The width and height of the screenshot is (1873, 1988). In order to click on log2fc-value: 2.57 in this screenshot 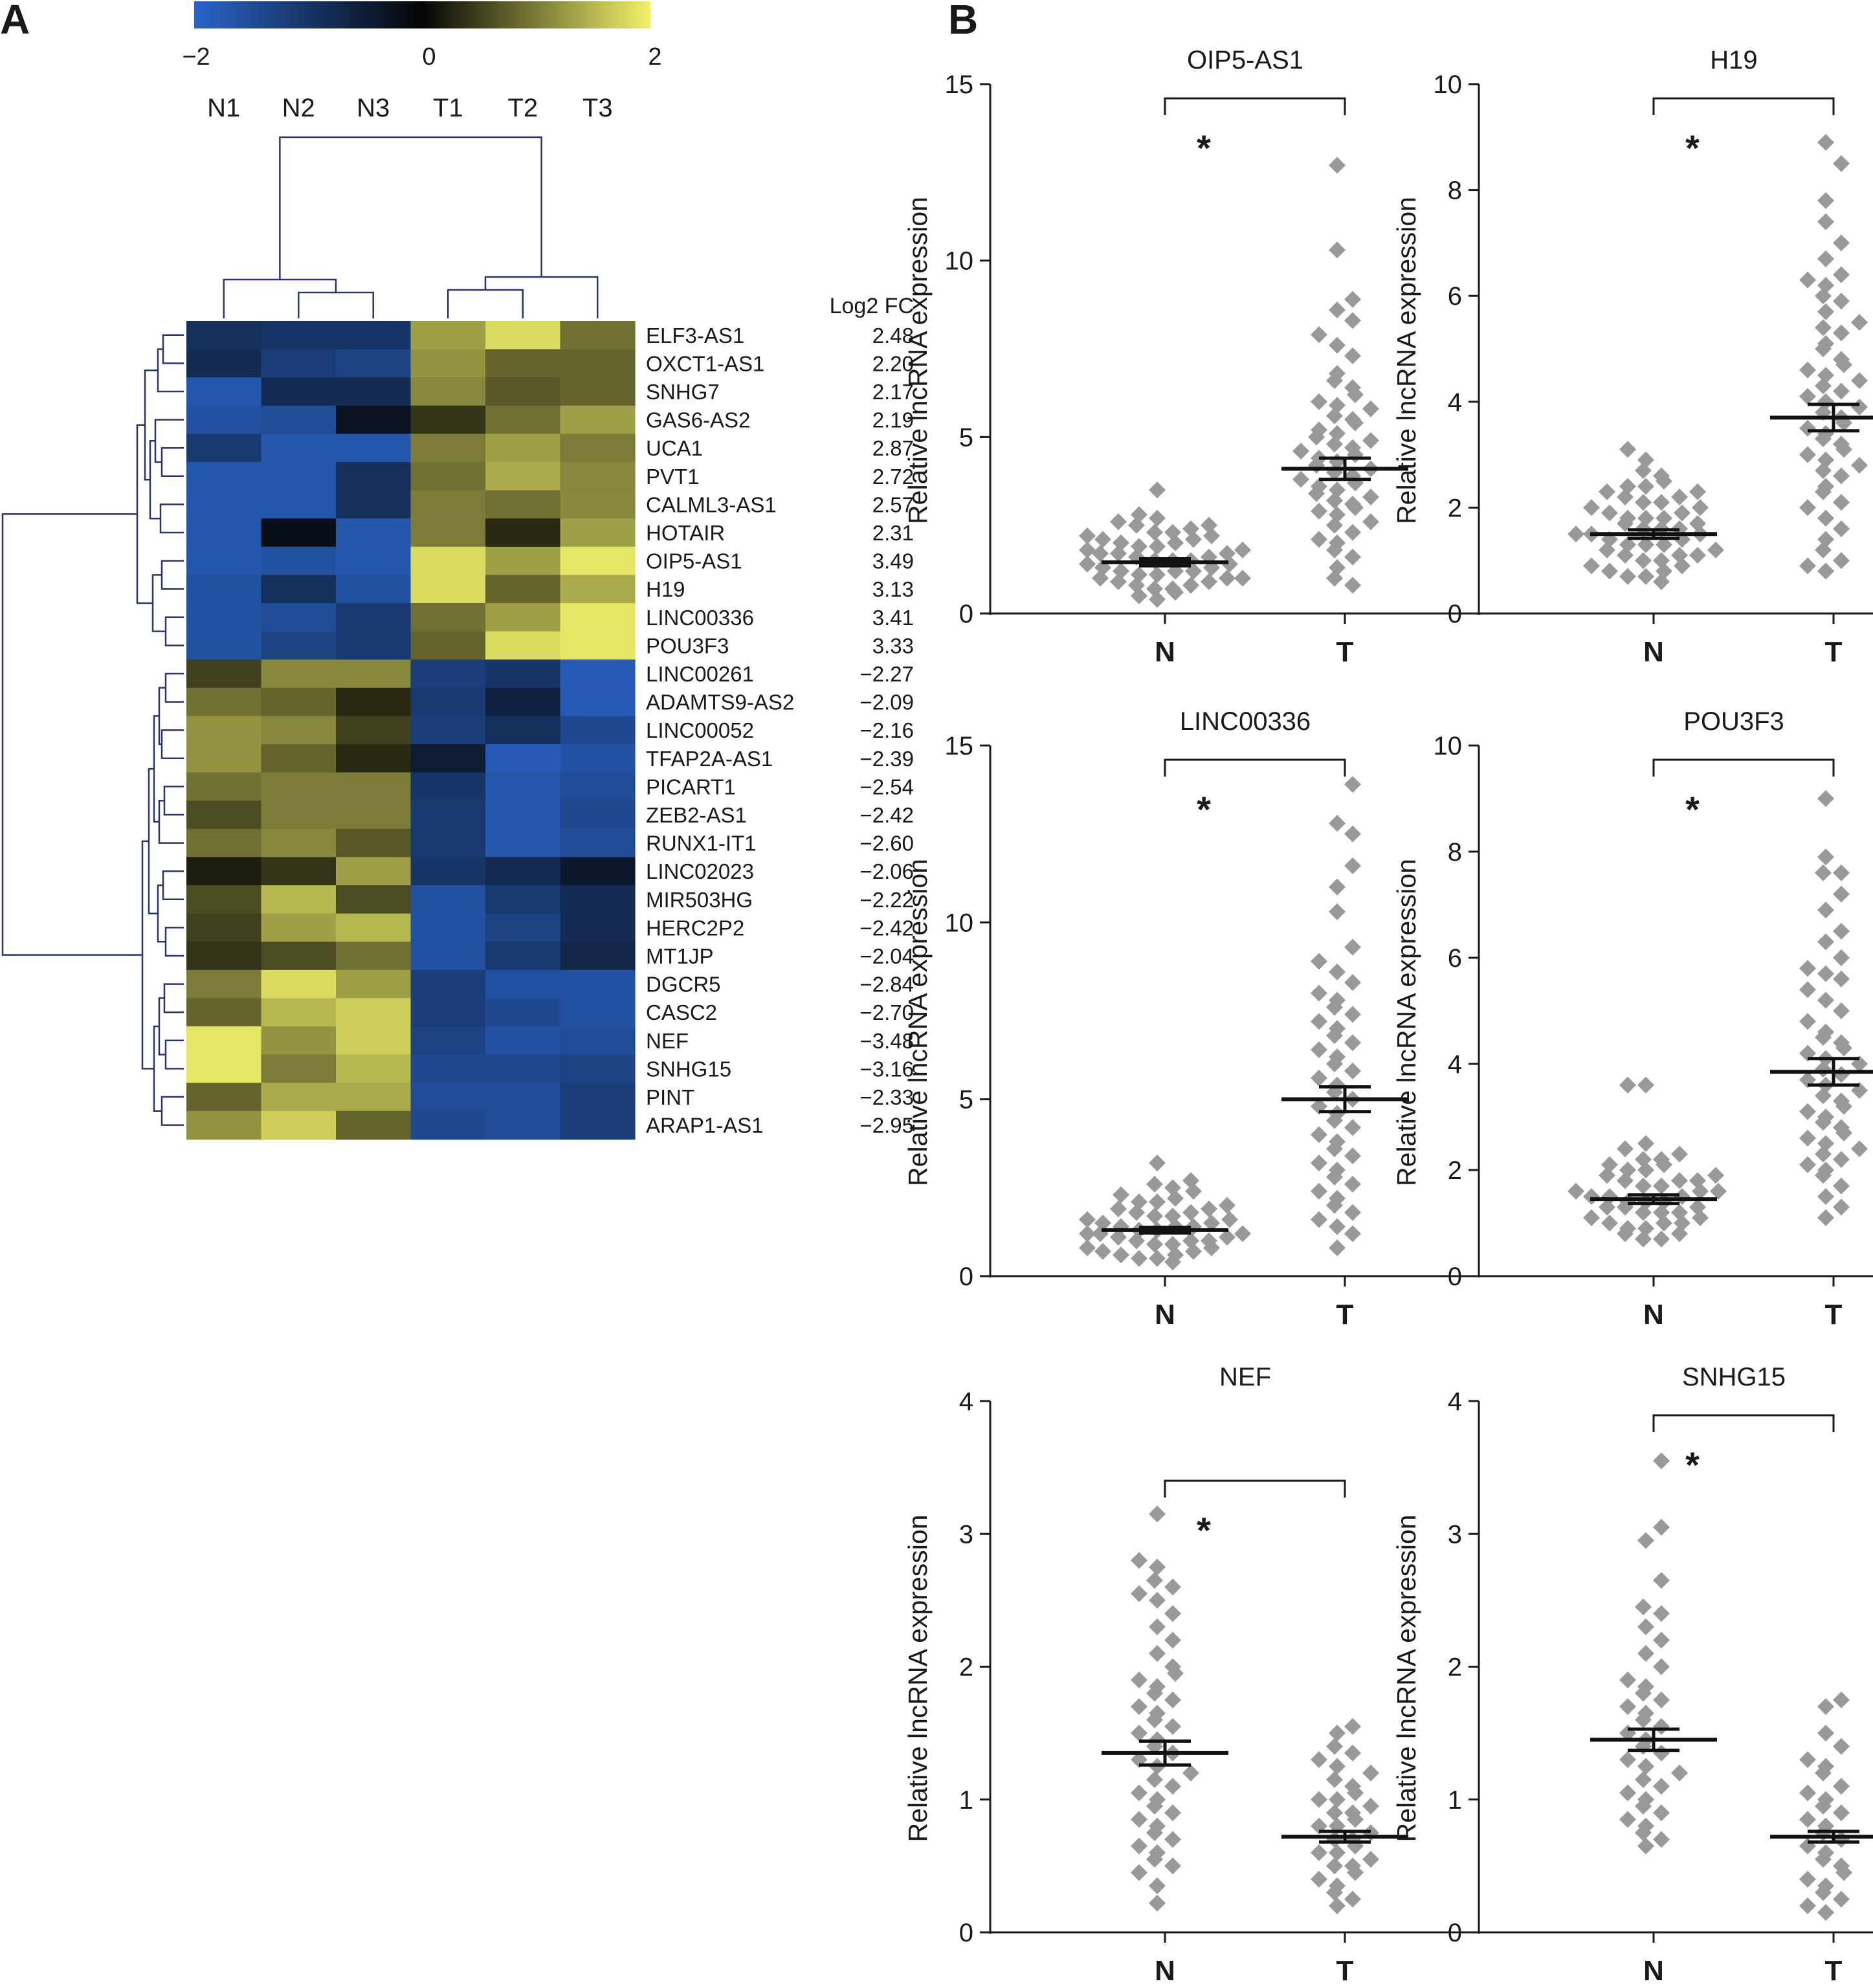, I will do `click(893, 504)`.